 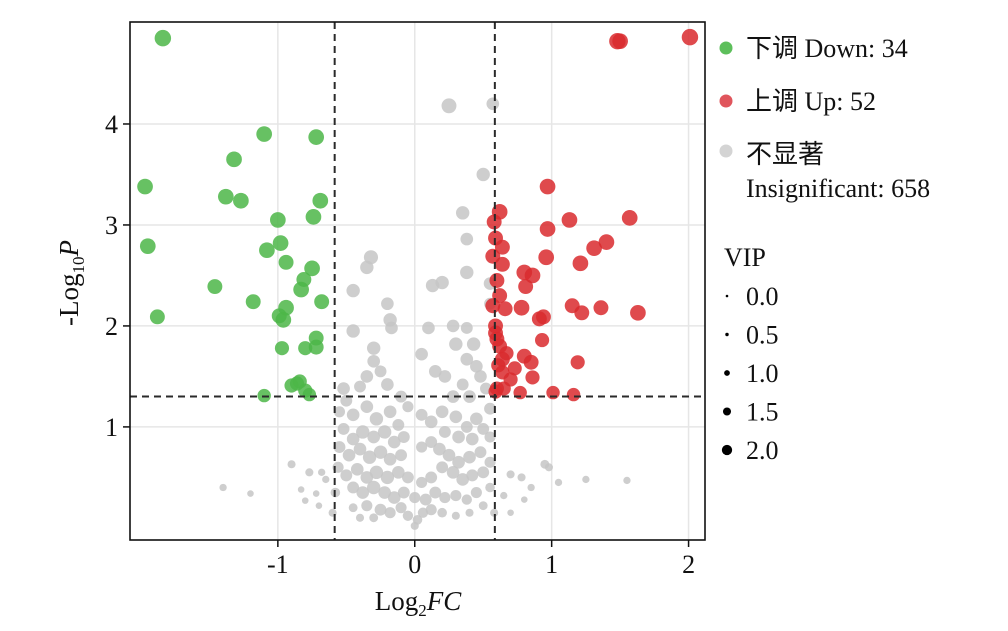 I want to click on y-tick-label: 2, so click(x=111, y=326).